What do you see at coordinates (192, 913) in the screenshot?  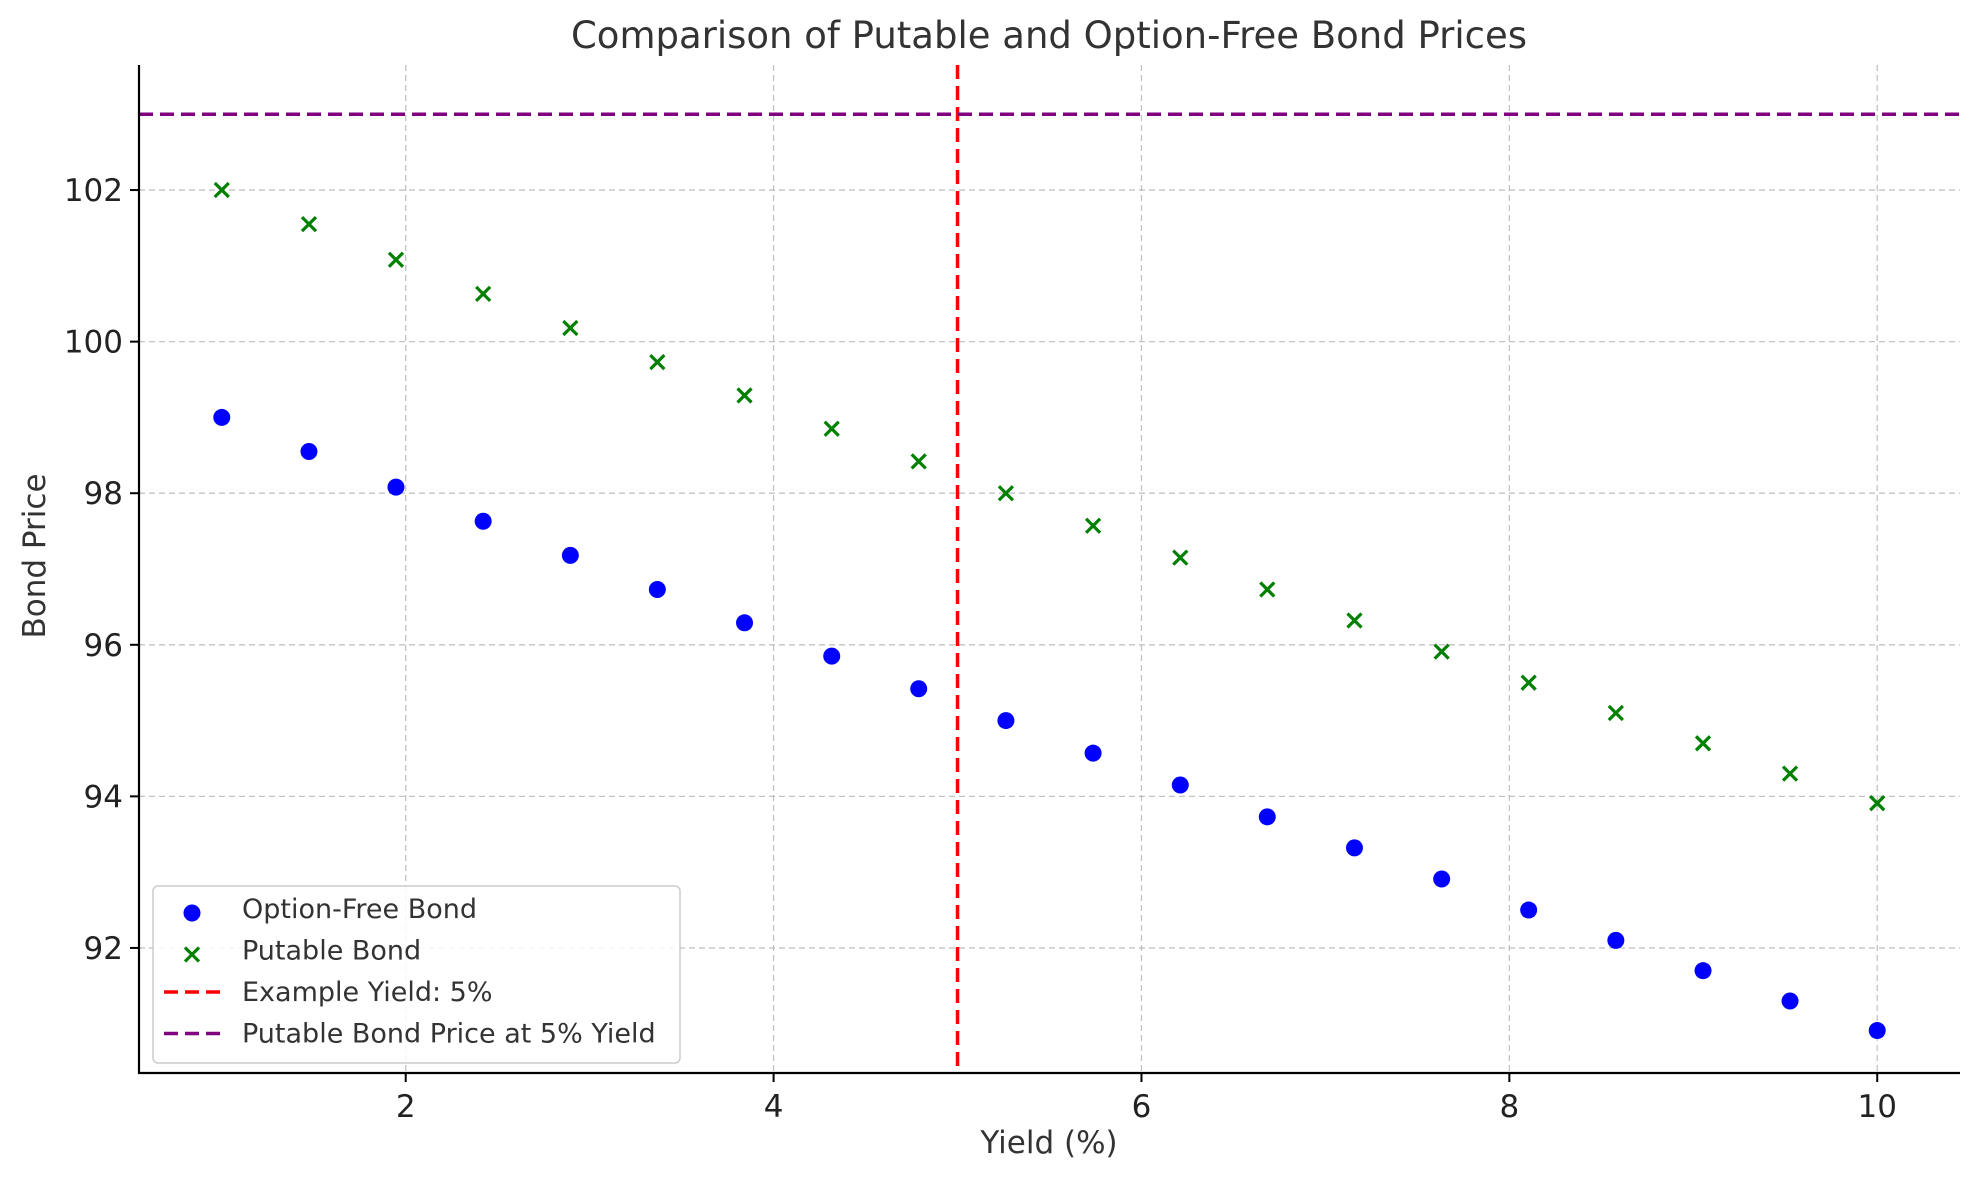 I see `legend-marker-circle` at bounding box center [192, 913].